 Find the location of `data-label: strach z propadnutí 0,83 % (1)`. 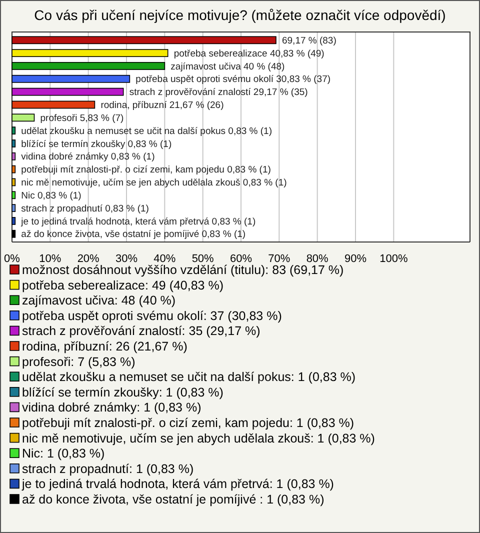

data-label: strach z propadnutí 0,83 % (1) is located at coordinates (85, 208).